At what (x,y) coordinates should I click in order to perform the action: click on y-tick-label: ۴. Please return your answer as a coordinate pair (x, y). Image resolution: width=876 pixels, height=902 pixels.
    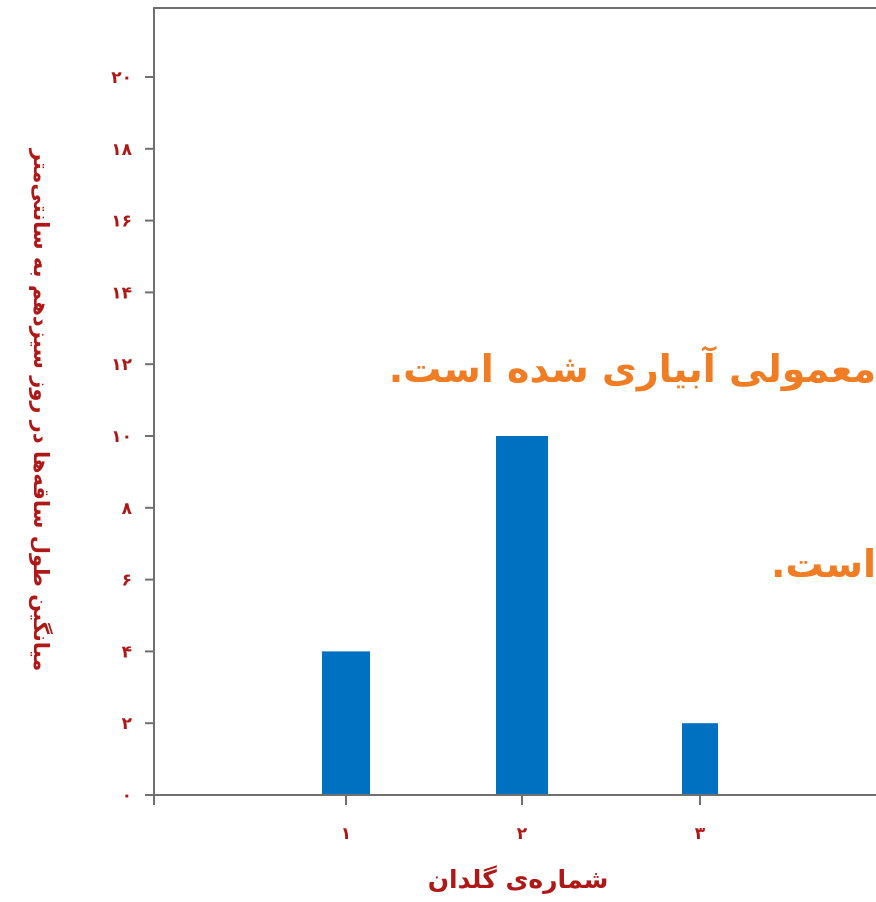
    Looking at the image, I should click on (127, 652).